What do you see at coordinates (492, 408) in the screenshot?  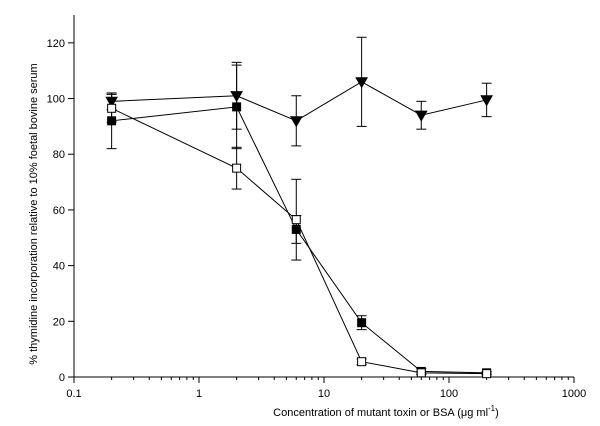 I see `x-axis-label-sup: -1` at bounding box center [492, 408].